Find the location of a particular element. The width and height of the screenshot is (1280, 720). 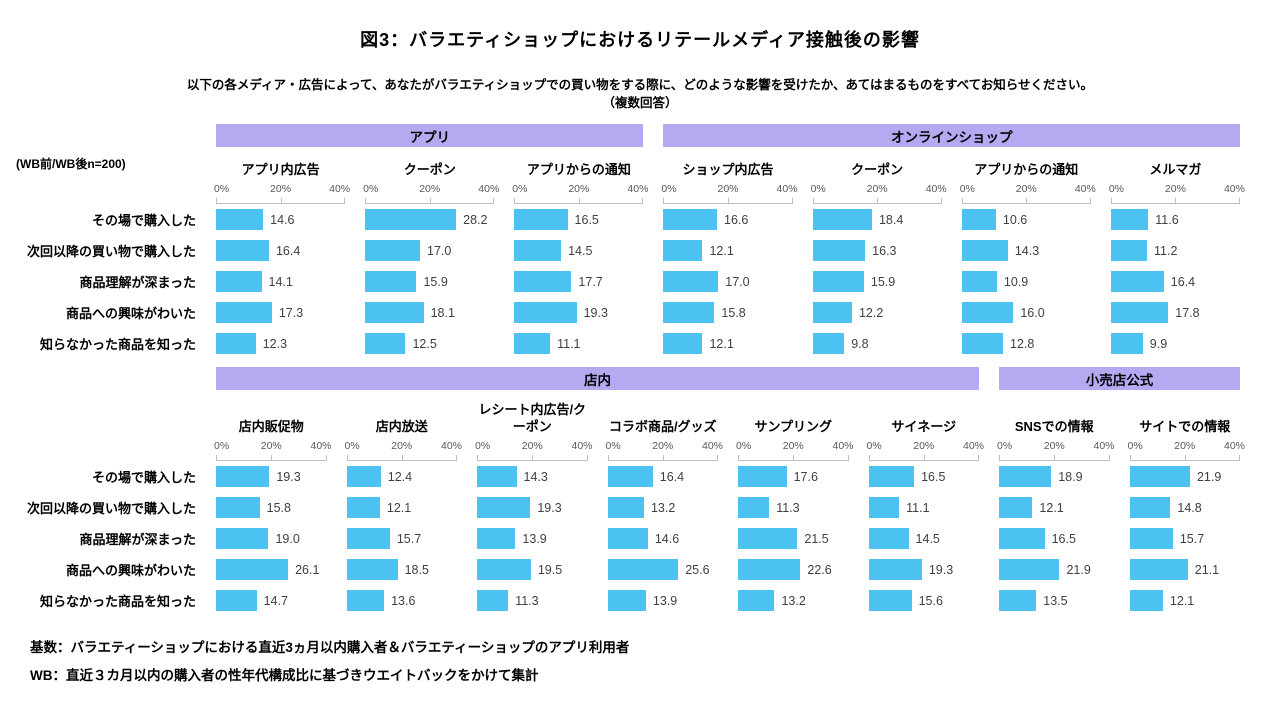

value-label: 16.3 is located at coordinates (884, 250).